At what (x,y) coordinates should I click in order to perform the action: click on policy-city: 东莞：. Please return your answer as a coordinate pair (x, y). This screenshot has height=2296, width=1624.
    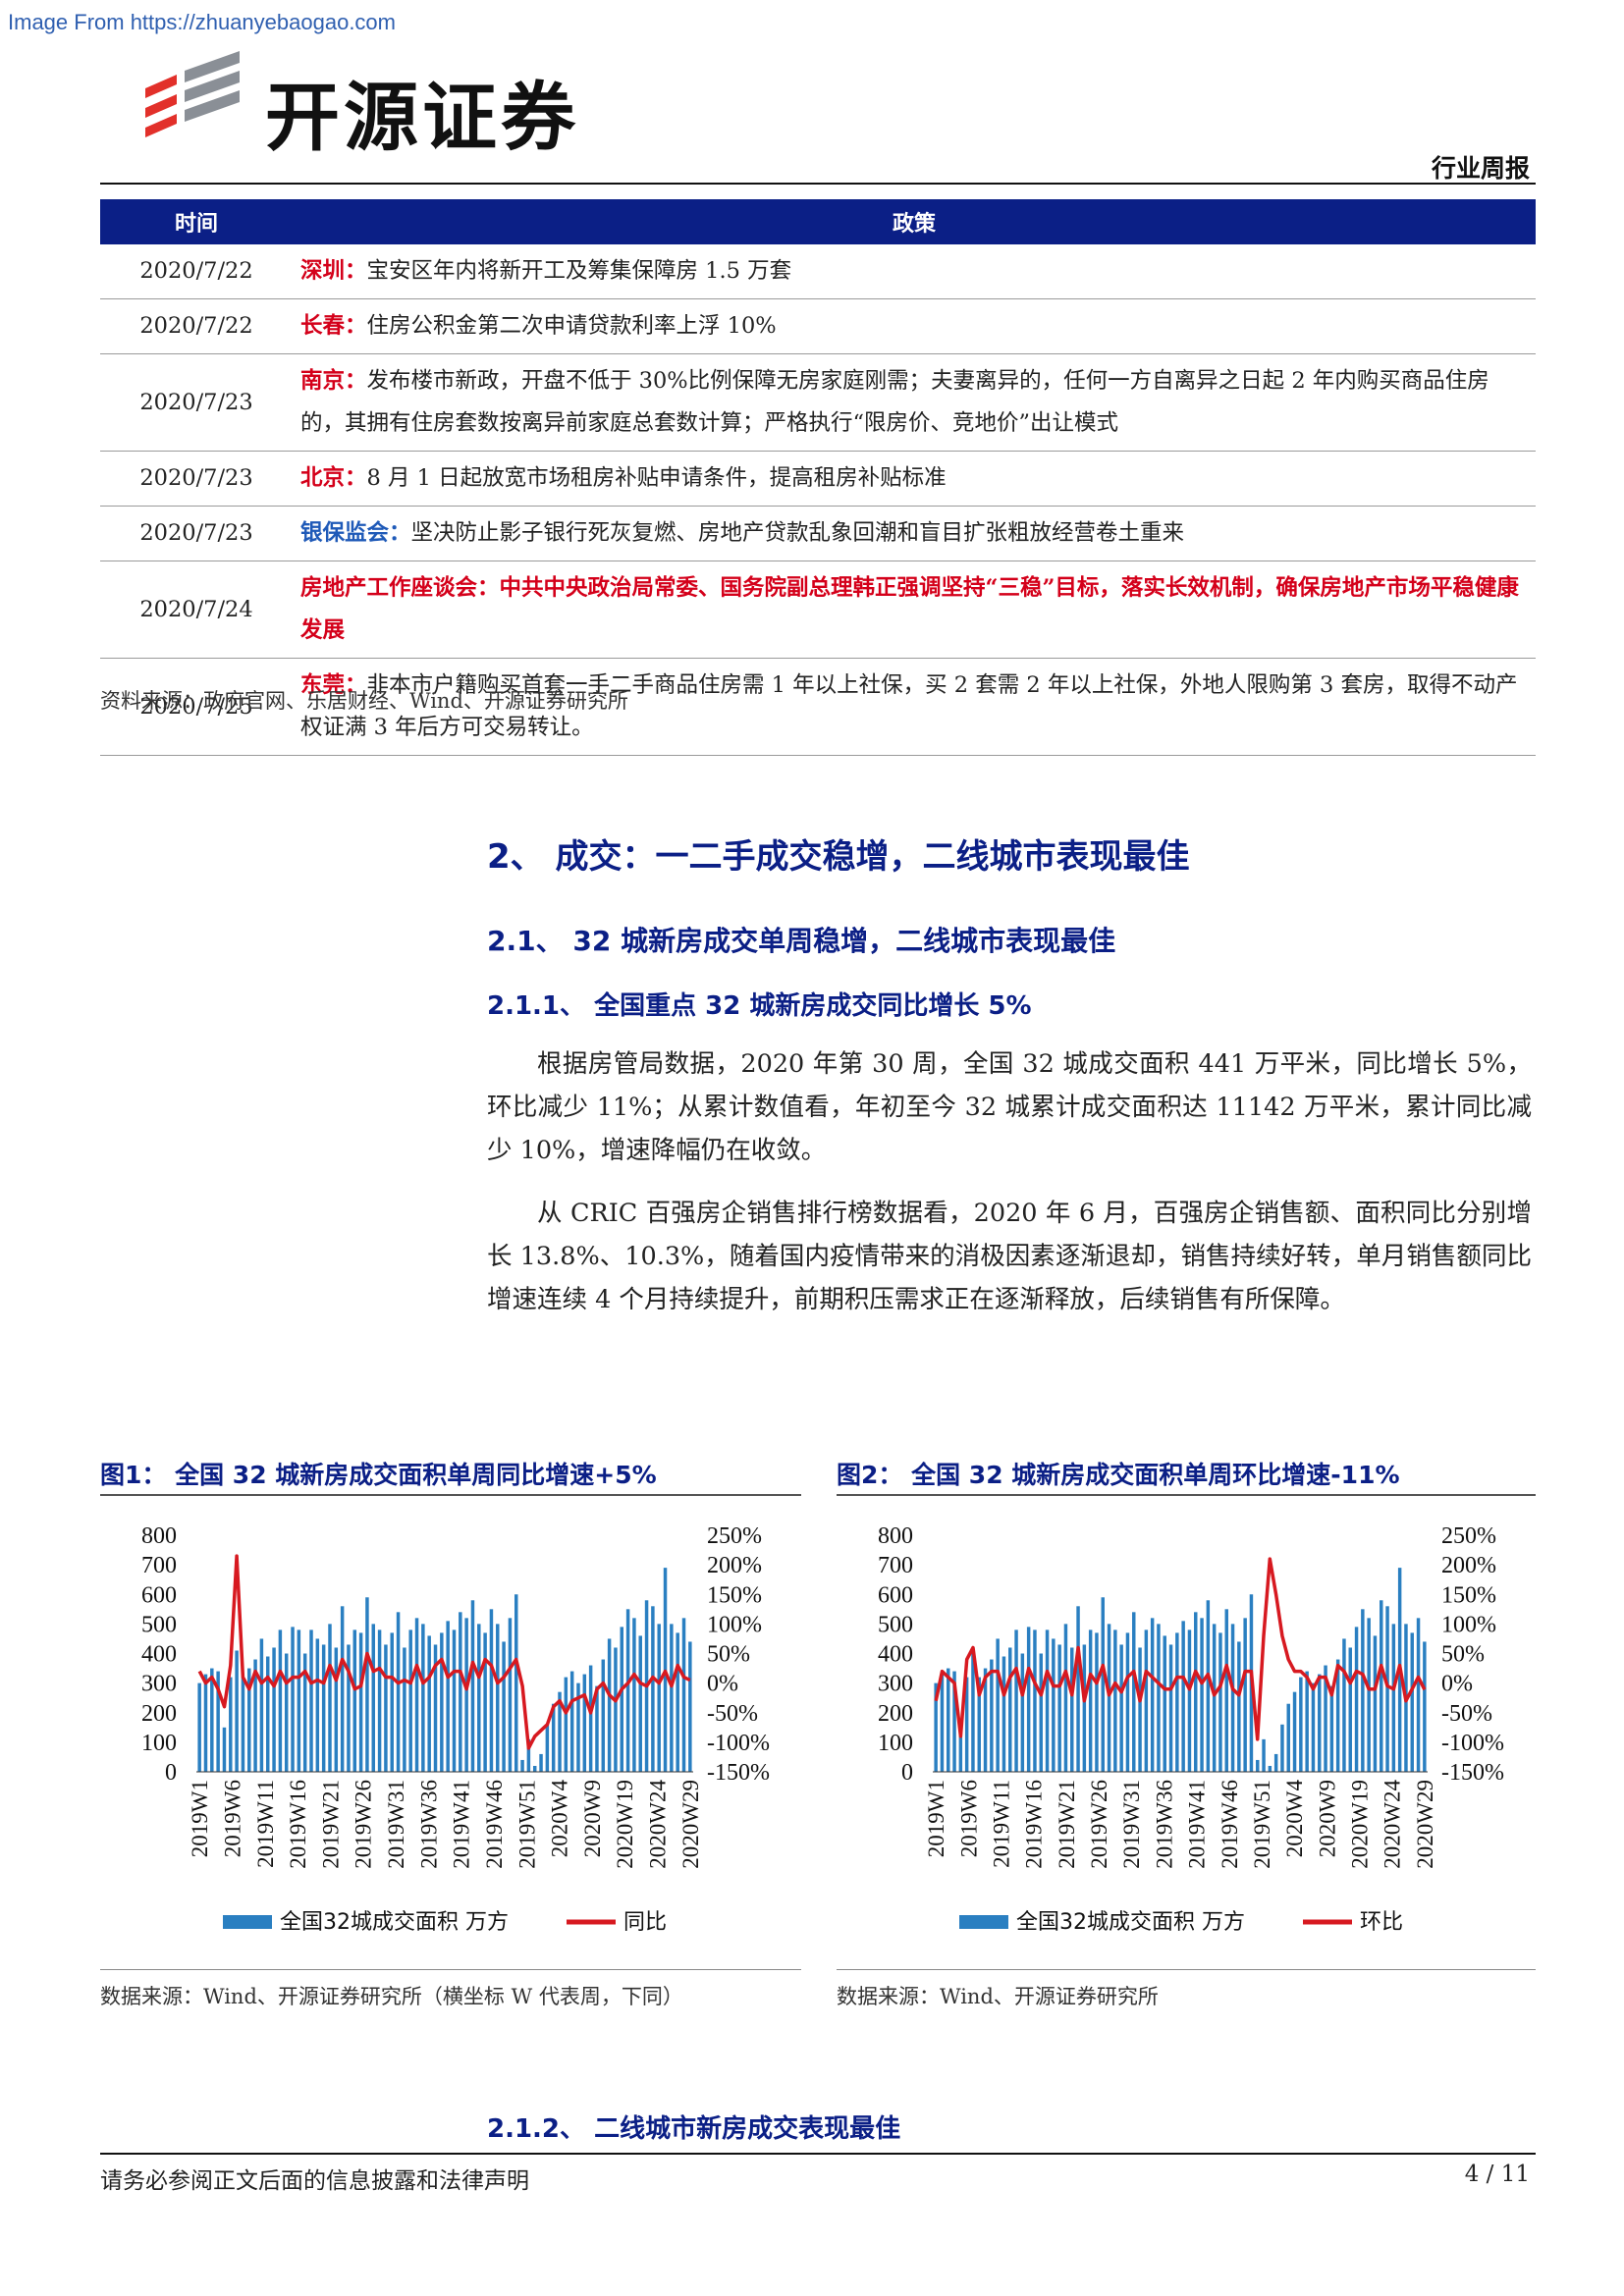
    Looking at the image, I should click on (333, 685).